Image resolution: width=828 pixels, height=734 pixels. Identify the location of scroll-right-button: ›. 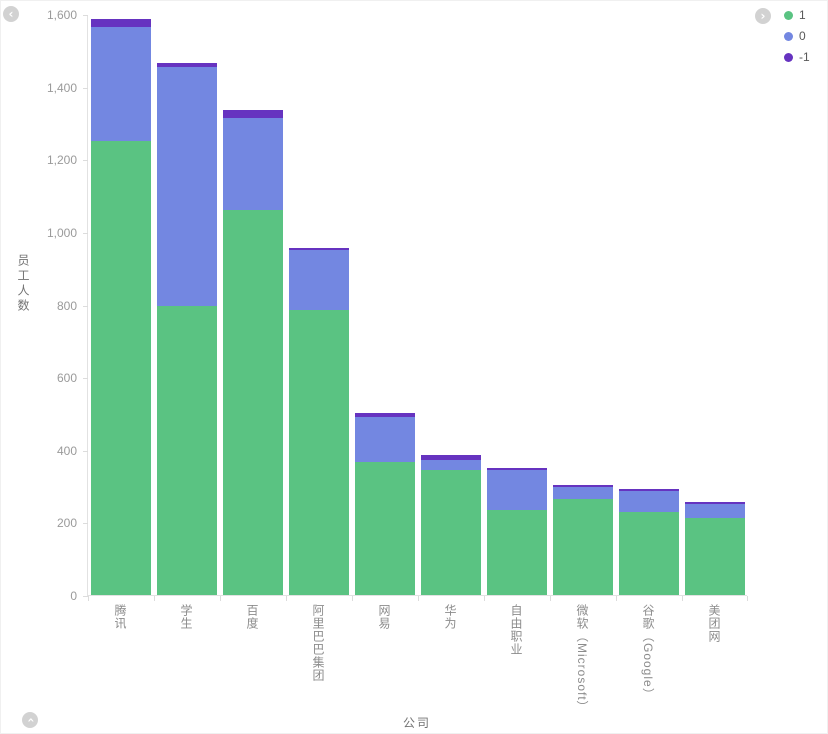
(763, 16).